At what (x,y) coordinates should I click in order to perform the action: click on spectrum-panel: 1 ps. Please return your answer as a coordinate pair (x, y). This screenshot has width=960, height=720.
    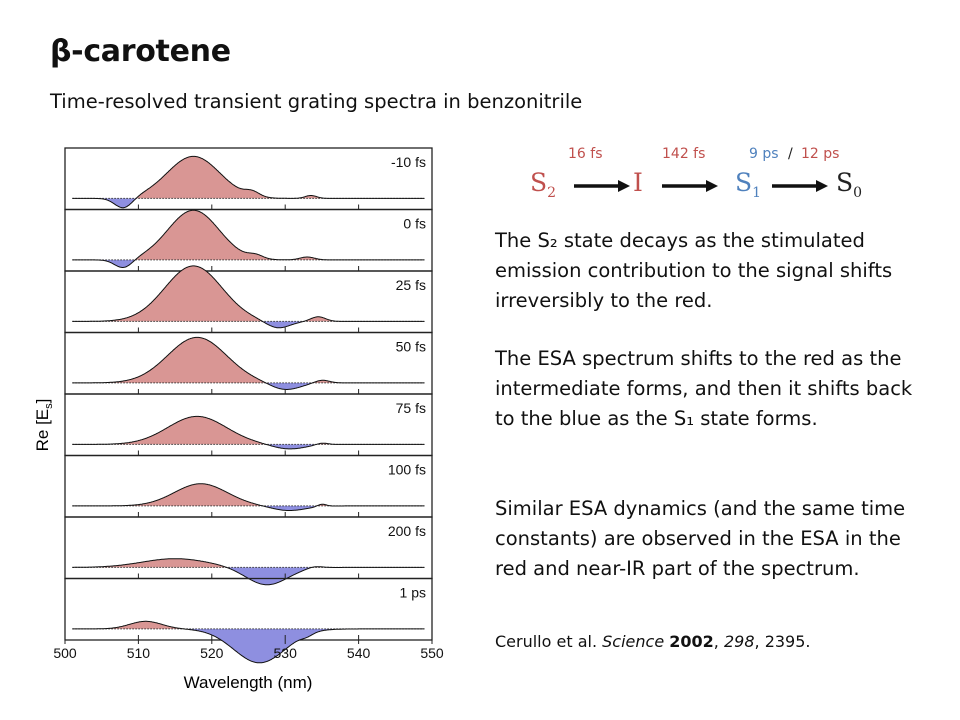
    Looking at the image, I should click on (248, 620).